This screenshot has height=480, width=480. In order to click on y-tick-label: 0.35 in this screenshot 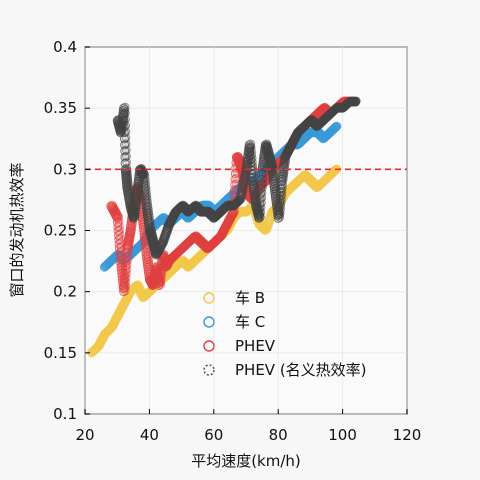, I will do `click(60, 108)`.